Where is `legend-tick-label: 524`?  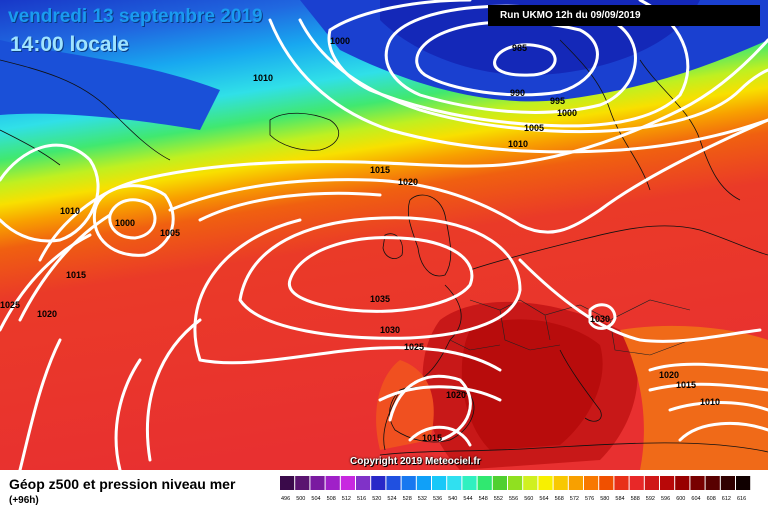 legend-tick-label: 524 is located at coordinates (391, 499).